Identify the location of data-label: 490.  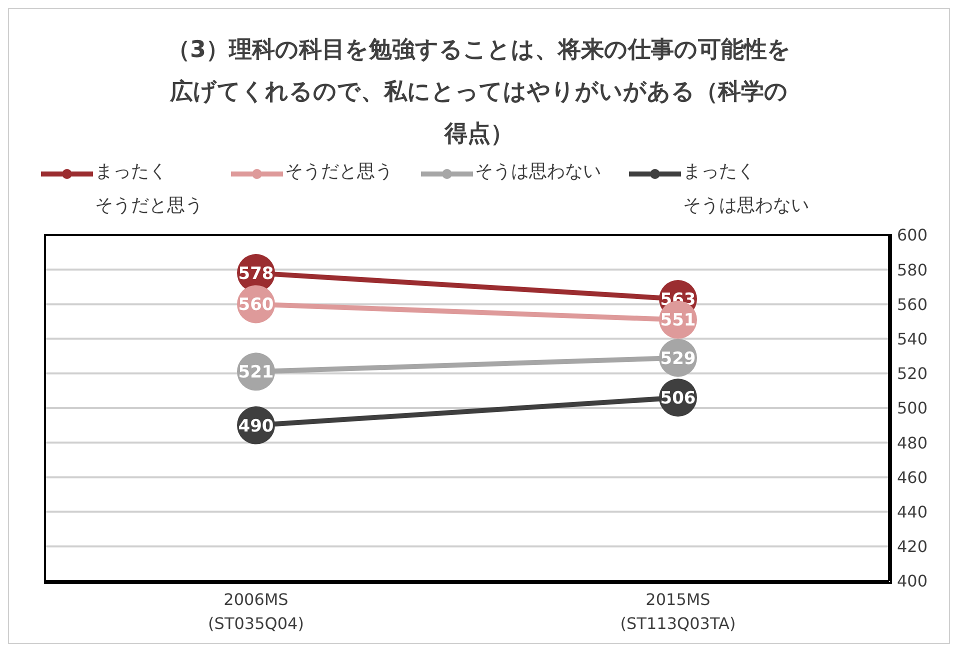
(256, 426).